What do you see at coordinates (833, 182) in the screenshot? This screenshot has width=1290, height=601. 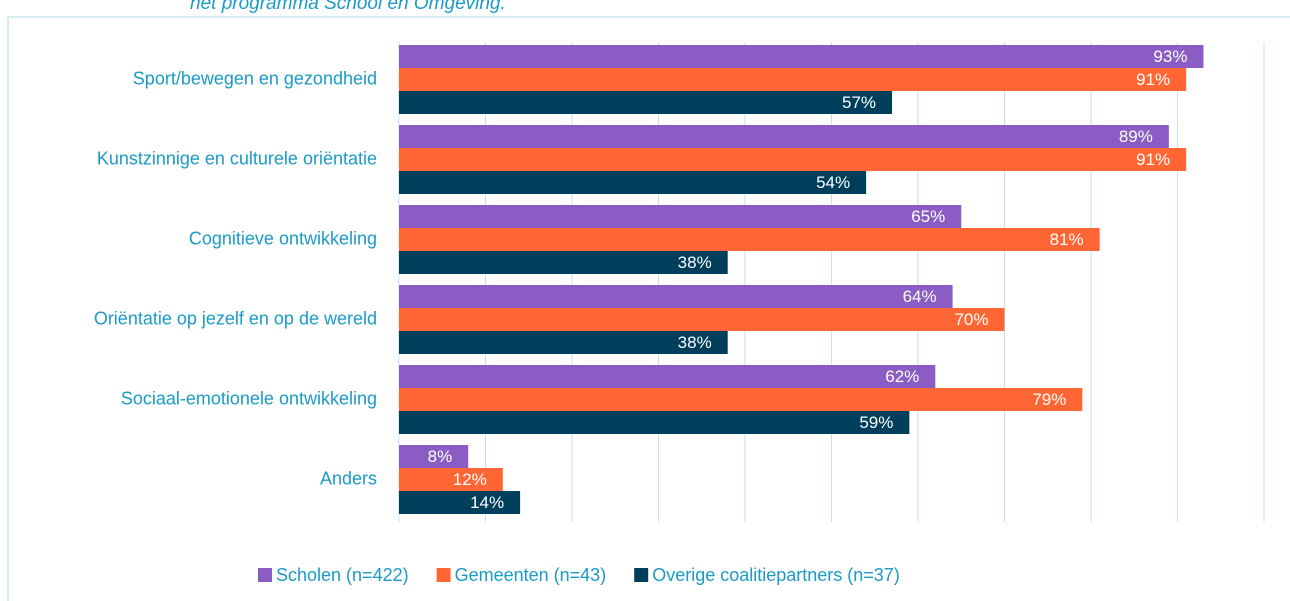 I see `value-label: 54%` at bounding box center [833, 182].